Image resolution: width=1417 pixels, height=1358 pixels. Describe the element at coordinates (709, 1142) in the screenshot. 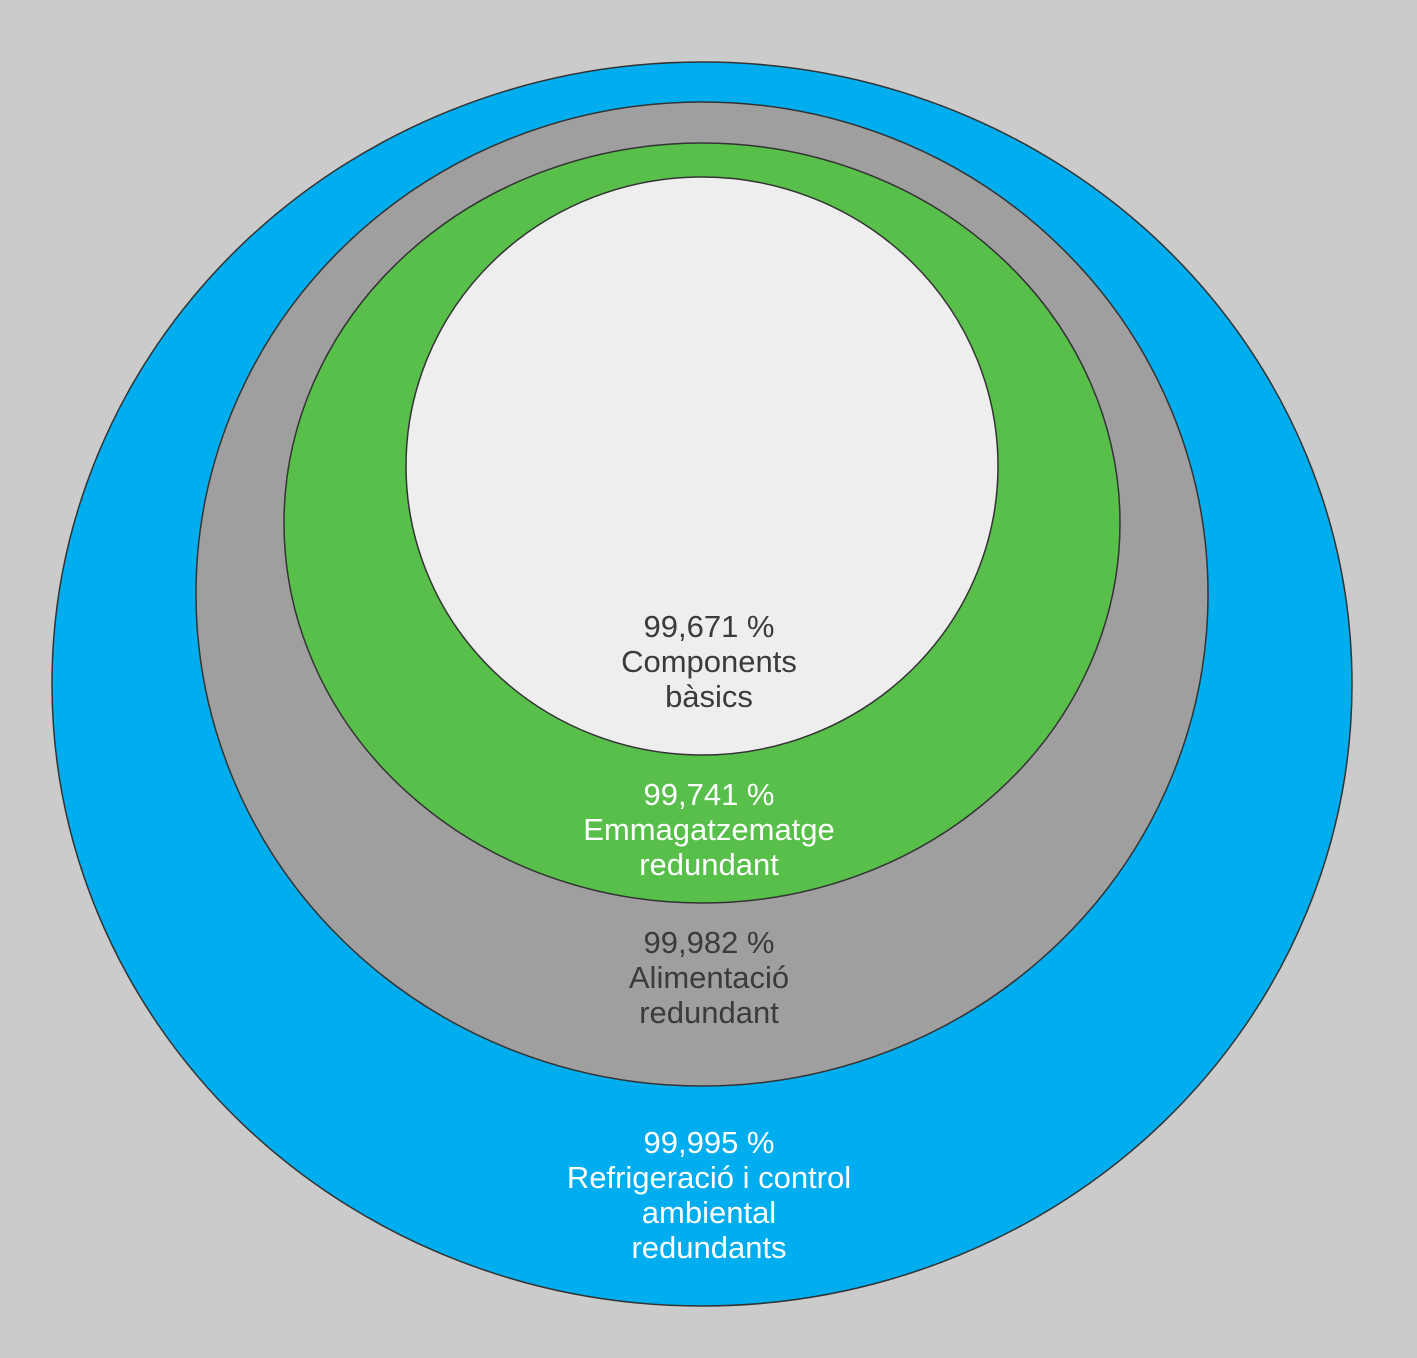

I see `value-refrigeracio: 99,995 %` at that location.